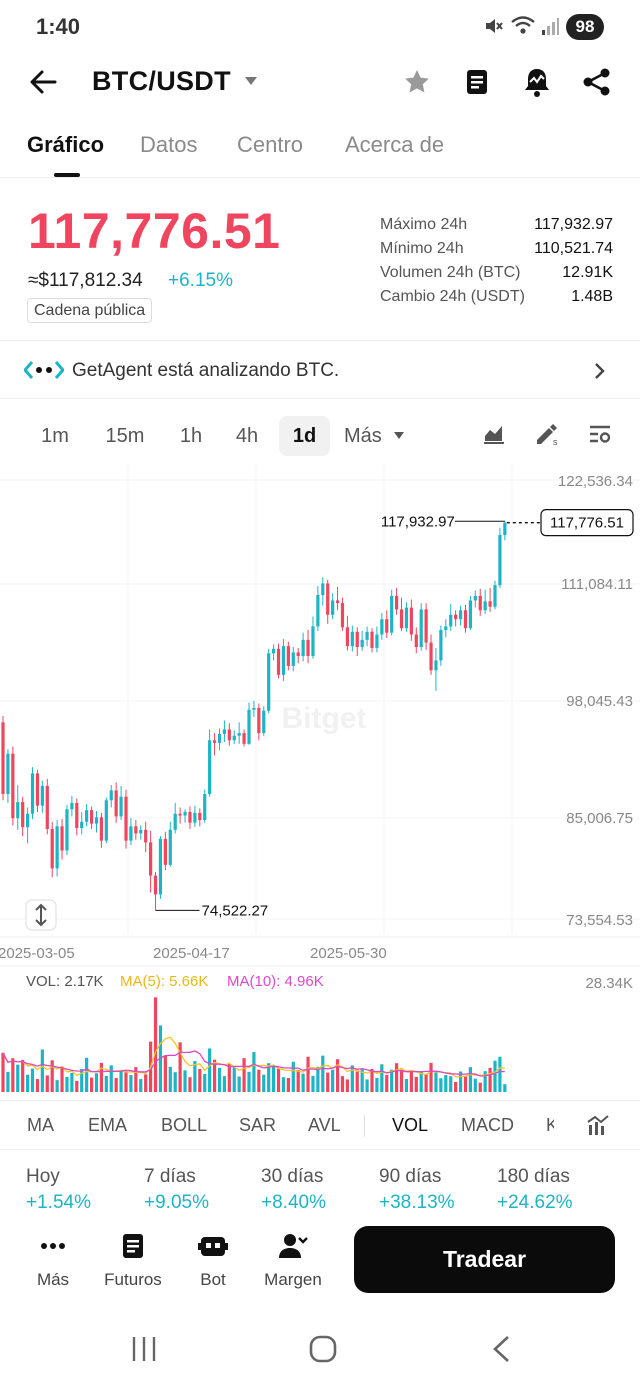 This screenshot has height=1387, width=640. I want to click on interval-1d: 1d, so click(304, 436).